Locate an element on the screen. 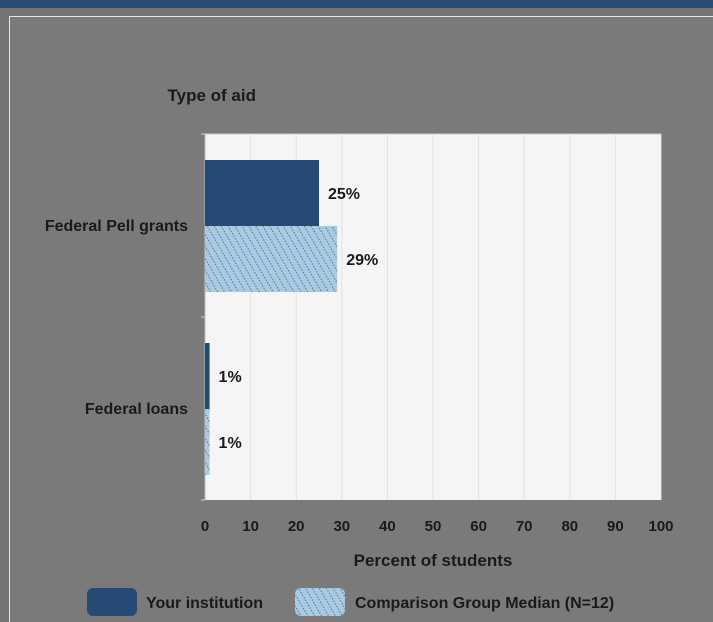 The image size is (713, 622). legend-swatch-comparison is located at coordinates (320, 602).